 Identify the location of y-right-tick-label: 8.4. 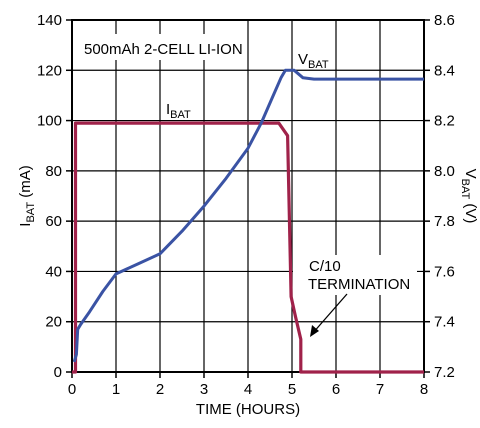
(444, 70).